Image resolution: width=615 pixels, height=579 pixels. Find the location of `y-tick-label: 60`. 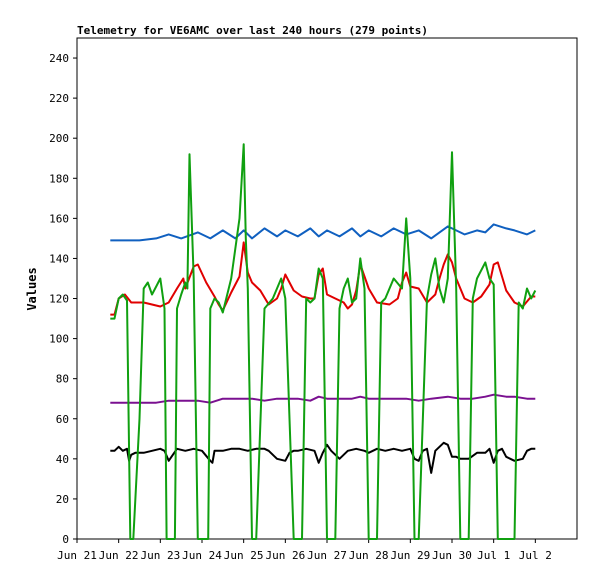

y-tick-label: 60 is located at coordinates (62, 419).